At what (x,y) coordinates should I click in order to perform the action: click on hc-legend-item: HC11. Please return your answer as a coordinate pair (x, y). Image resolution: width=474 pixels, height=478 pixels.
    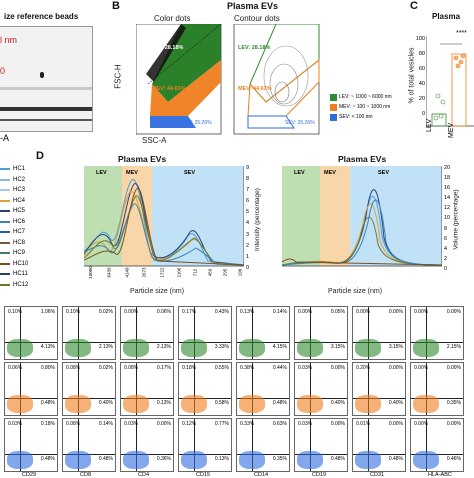
    Looking at the image, I should click on (20, 274).